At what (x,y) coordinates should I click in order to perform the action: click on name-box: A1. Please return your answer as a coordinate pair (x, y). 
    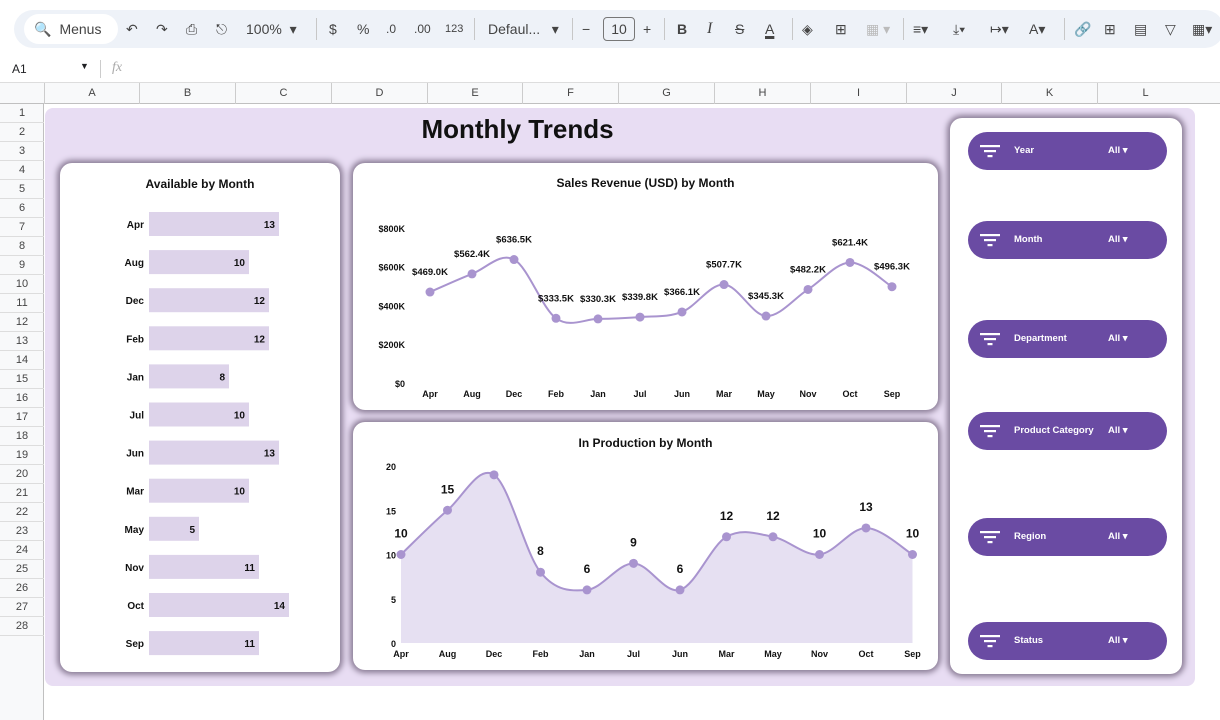
    Looking at the image, I should click on (19, 69).